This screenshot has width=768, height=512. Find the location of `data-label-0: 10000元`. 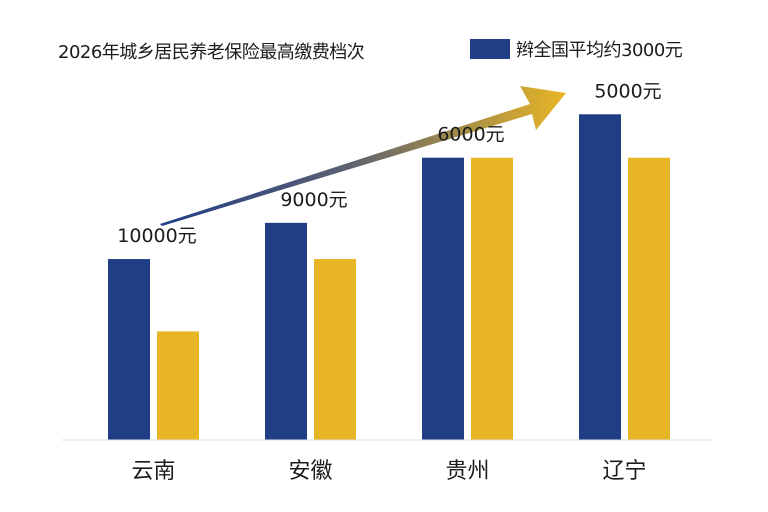

data-label-0: 10000元 is located at coordinates (156, 236).